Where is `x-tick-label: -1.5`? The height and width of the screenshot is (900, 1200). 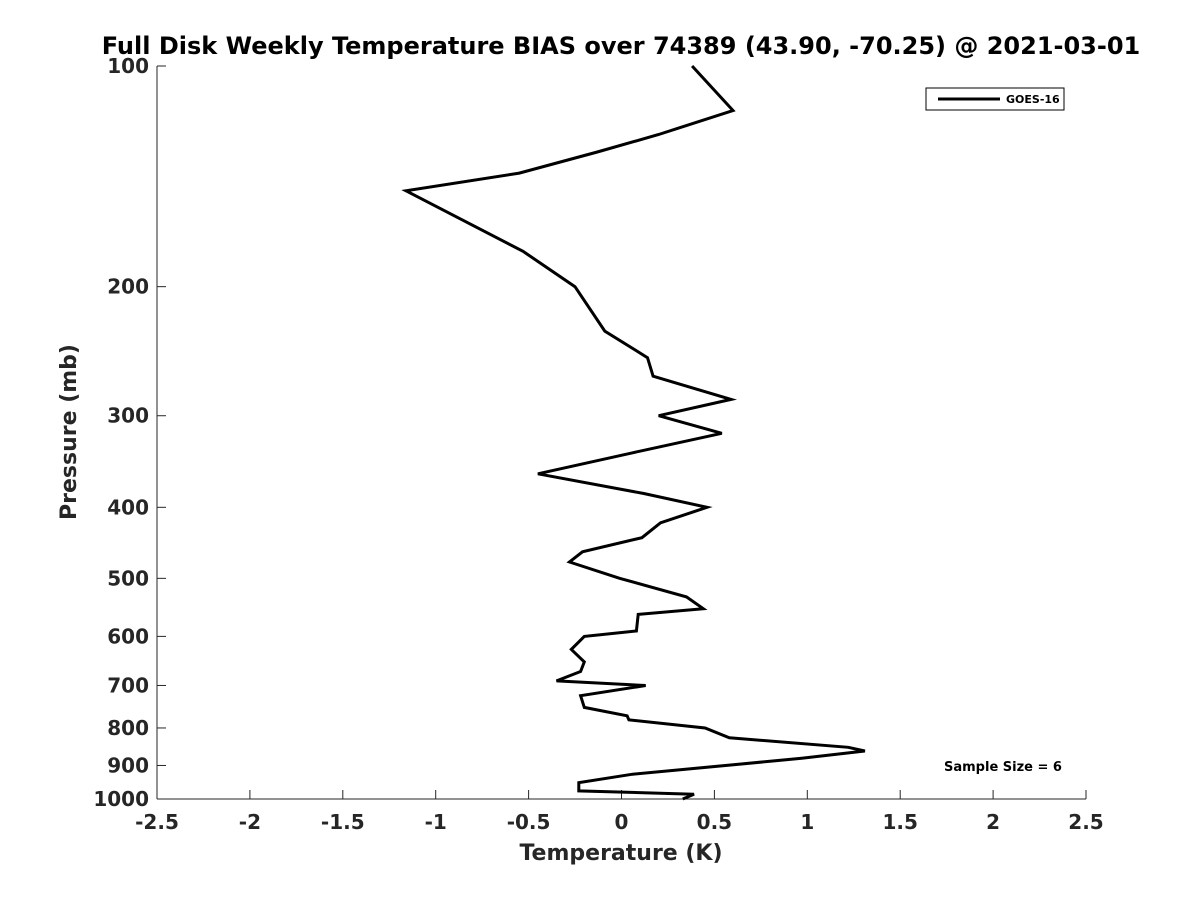 x-tick-label: -1.5 is located at coordinates (343, 822).